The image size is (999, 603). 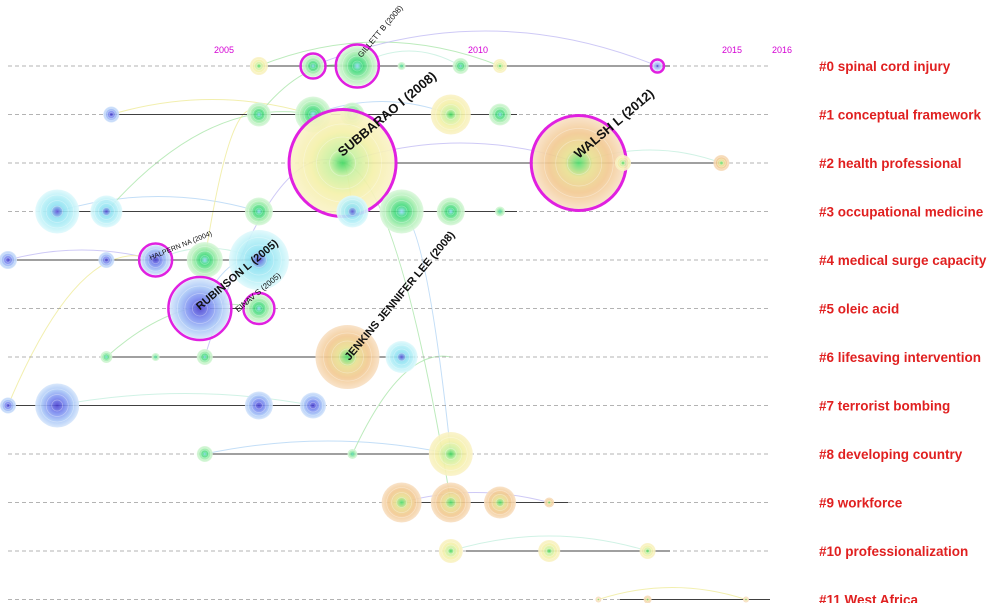 What do you see at coordinates (891, 454) in the screenshot?
I see `cluster-label-8: #8 developing country` at bounding box center [891, 454].